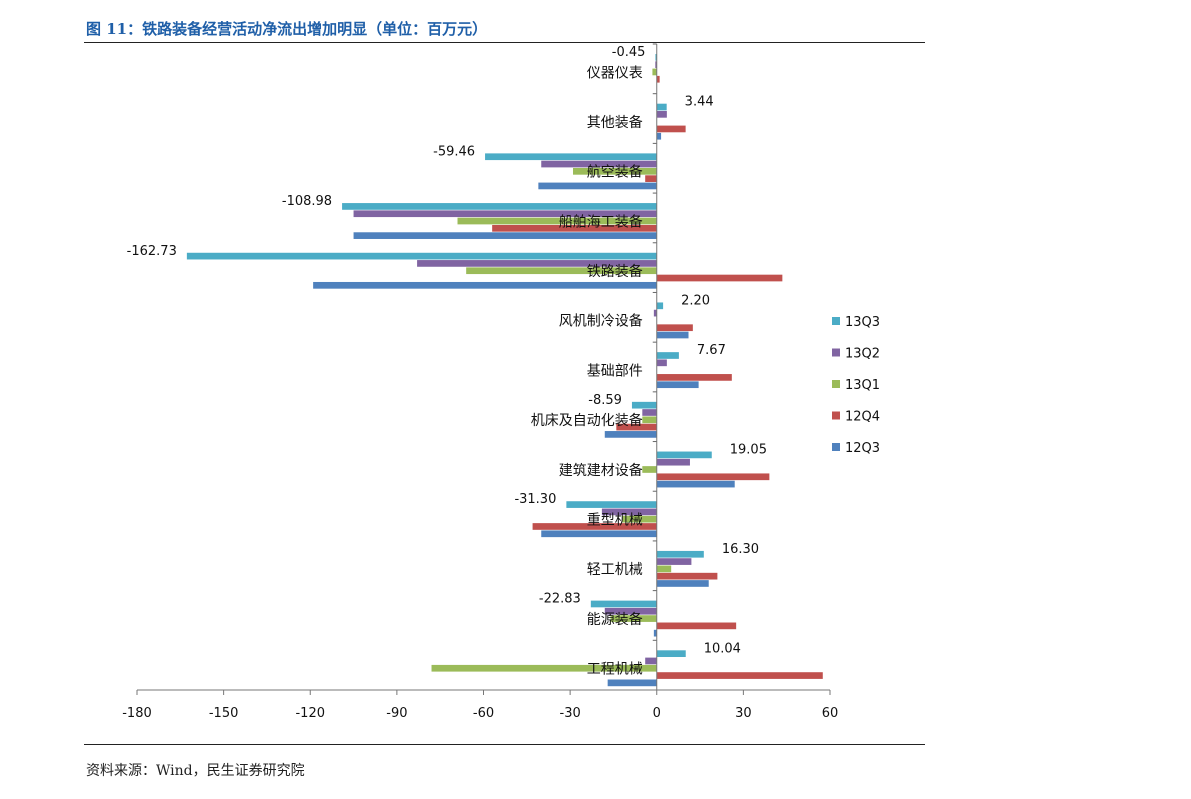  I want to click on data-label: -8.59, so click(605, 400).